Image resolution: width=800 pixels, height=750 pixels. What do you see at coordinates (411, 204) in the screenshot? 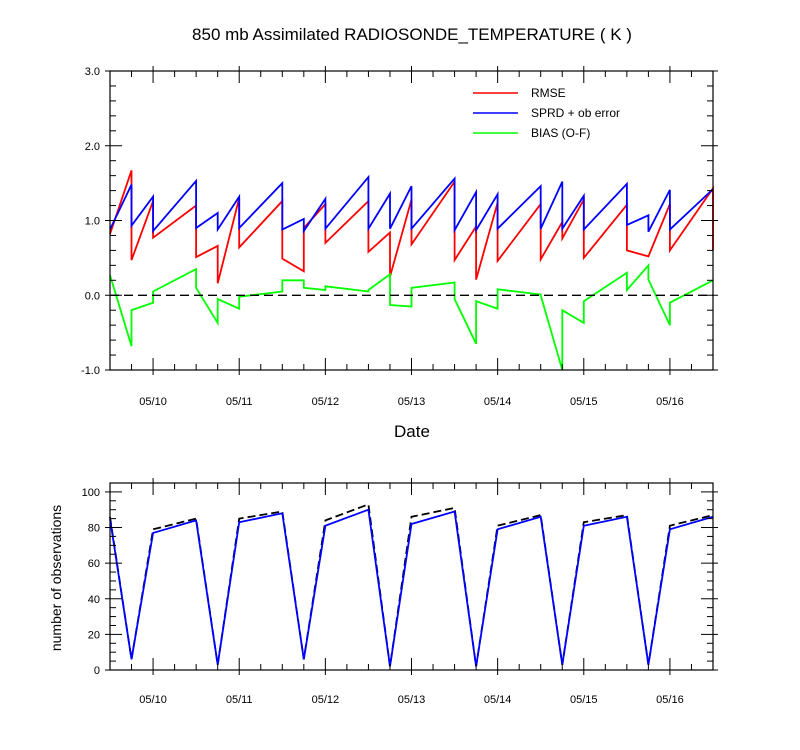
I see `series-line-sprd-ob-error` at bounding box center [411, 204].